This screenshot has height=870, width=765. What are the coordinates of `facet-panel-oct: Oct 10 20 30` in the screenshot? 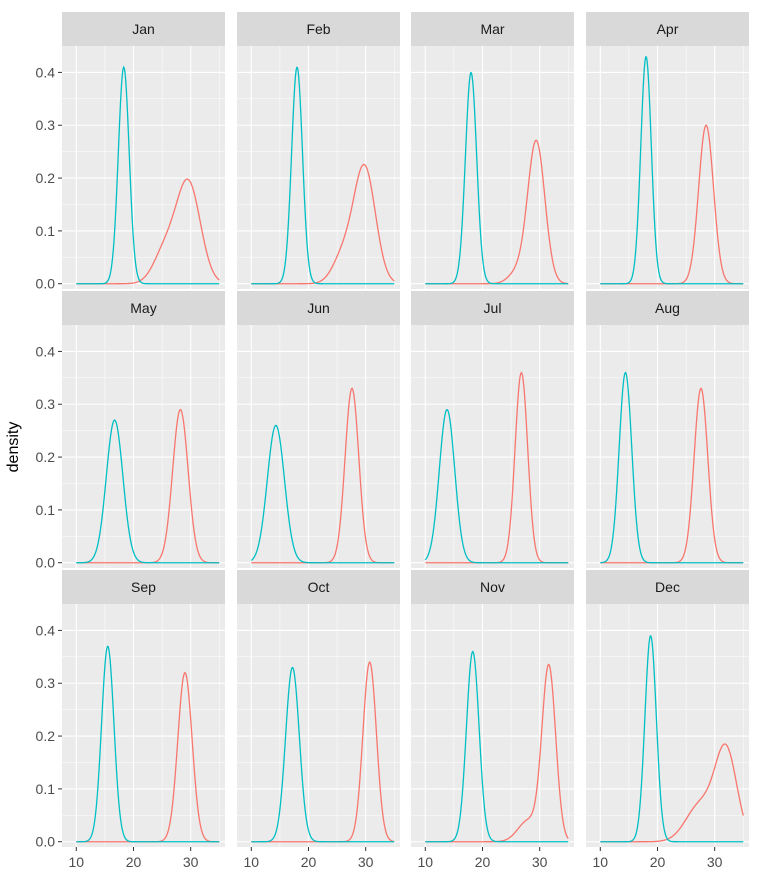 It's located at (318, 720).